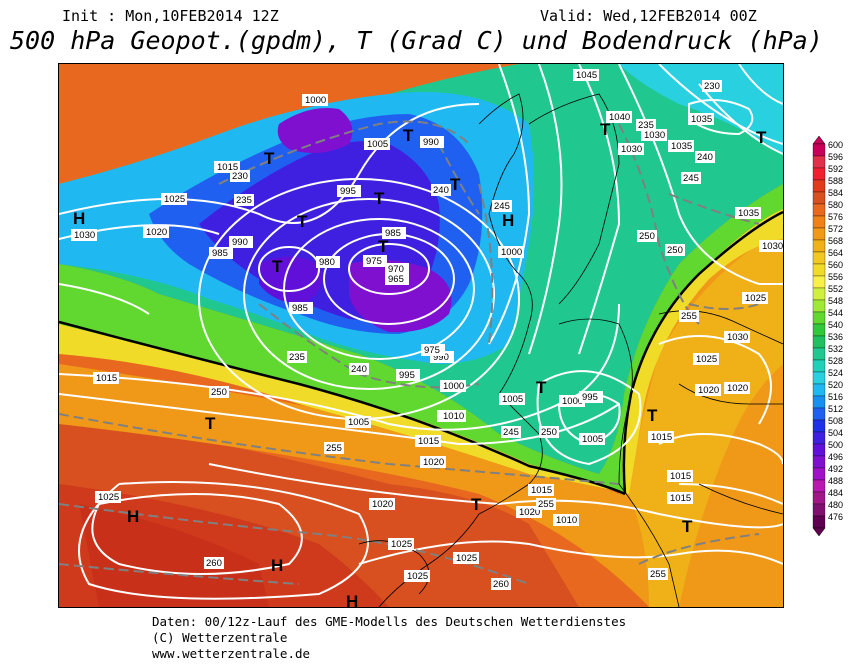  What do you see at coordinates (835, 349) in the screenshot?
I see `legend-value: 532` at bounding box center [835, 349].